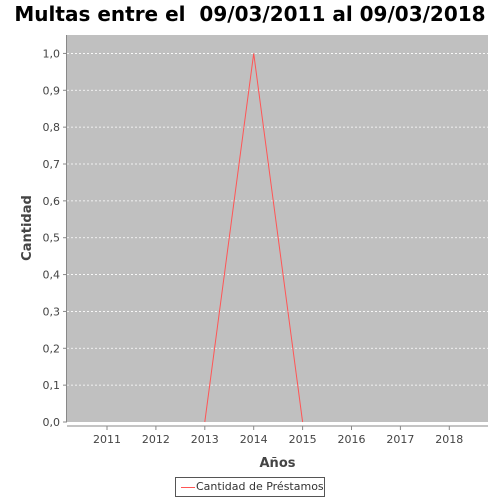  What do you see at coordinates (188, 487) in the screenshot?
I see `legend-swatch` at bounding box center [188, 487].